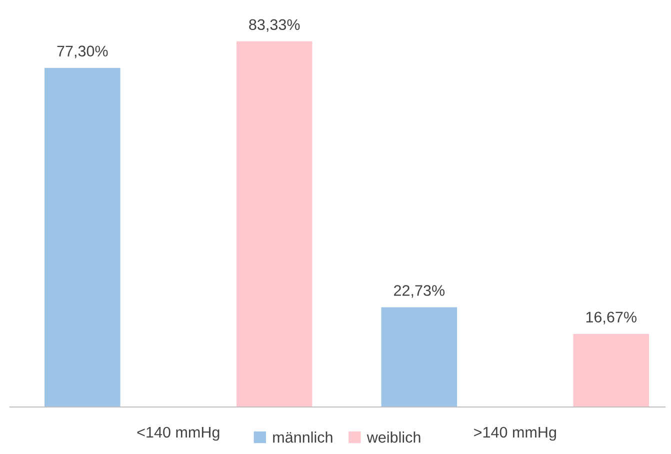  What do you see at coordinates (515, 433) in the screenshot?
I see `x-tick-label: >140 mmHg` at bounding box center [515, 433].